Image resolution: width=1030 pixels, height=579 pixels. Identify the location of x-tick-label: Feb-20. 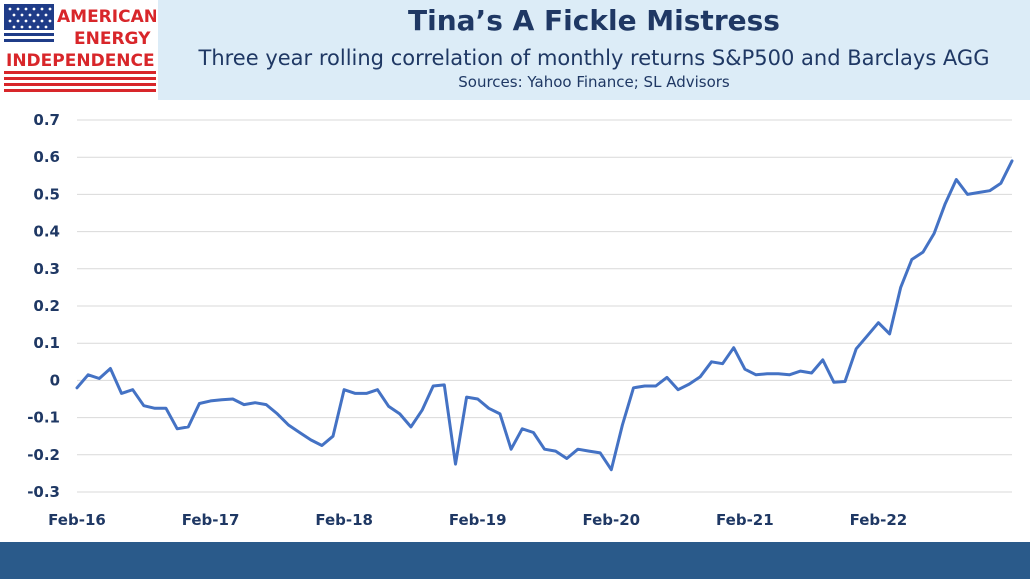
(611, 520).